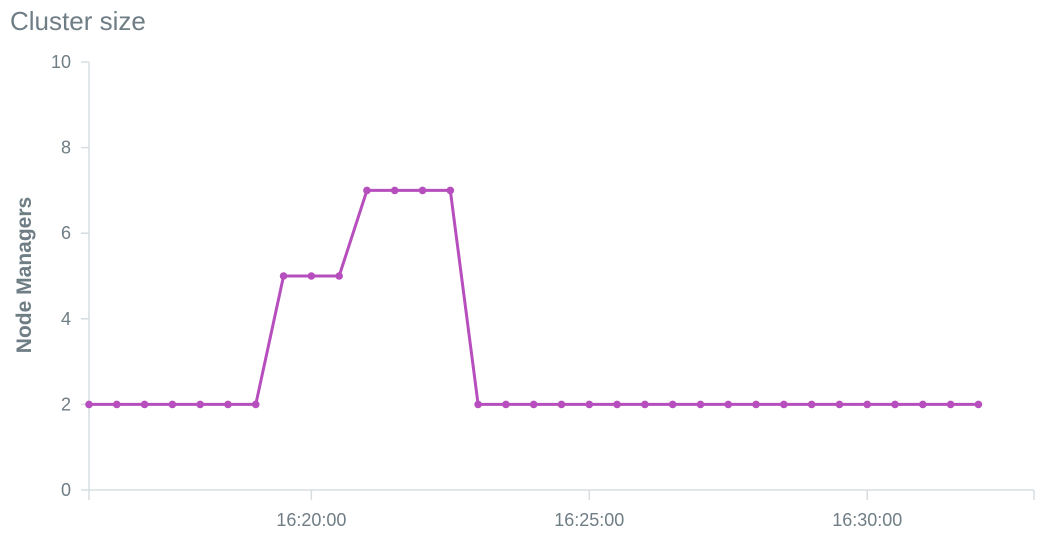 This screenshot has width=1044, height=536. I want to click on y-tick-label: 4, so click(66, 319).